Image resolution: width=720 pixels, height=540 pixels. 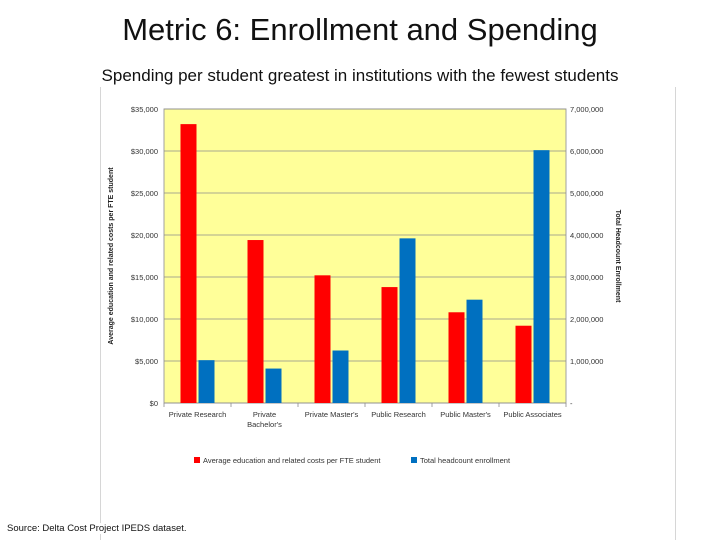 I want to click on x-category-label: Bachelor's, so click(x=264, y=424).